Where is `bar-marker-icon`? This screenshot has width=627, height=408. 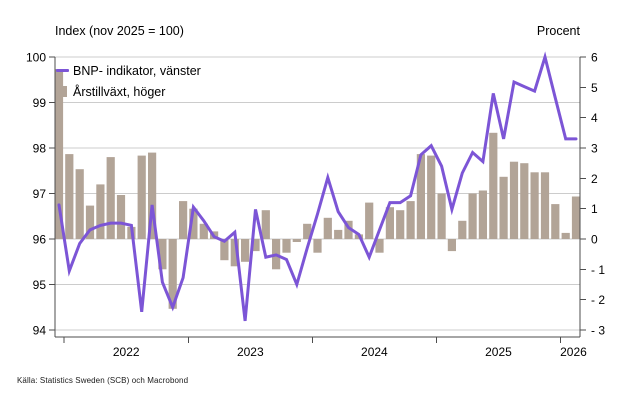
bar-marker-icon is located at coordinates (61, 91).